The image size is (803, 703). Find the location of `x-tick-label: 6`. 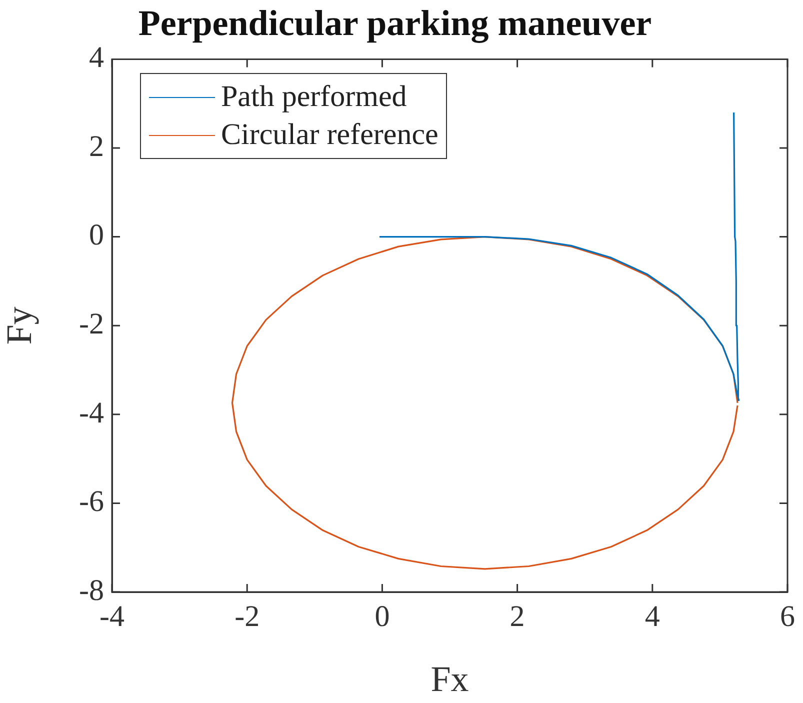

x-tick-label: 6 is located at coordinates (787, 616).